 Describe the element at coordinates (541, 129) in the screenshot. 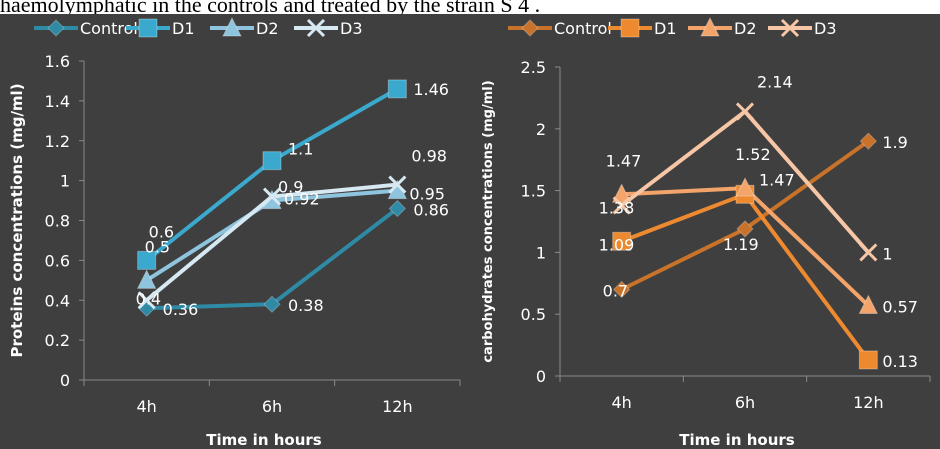

I see `carbohydrates-y-tick-label: 2` at that location.